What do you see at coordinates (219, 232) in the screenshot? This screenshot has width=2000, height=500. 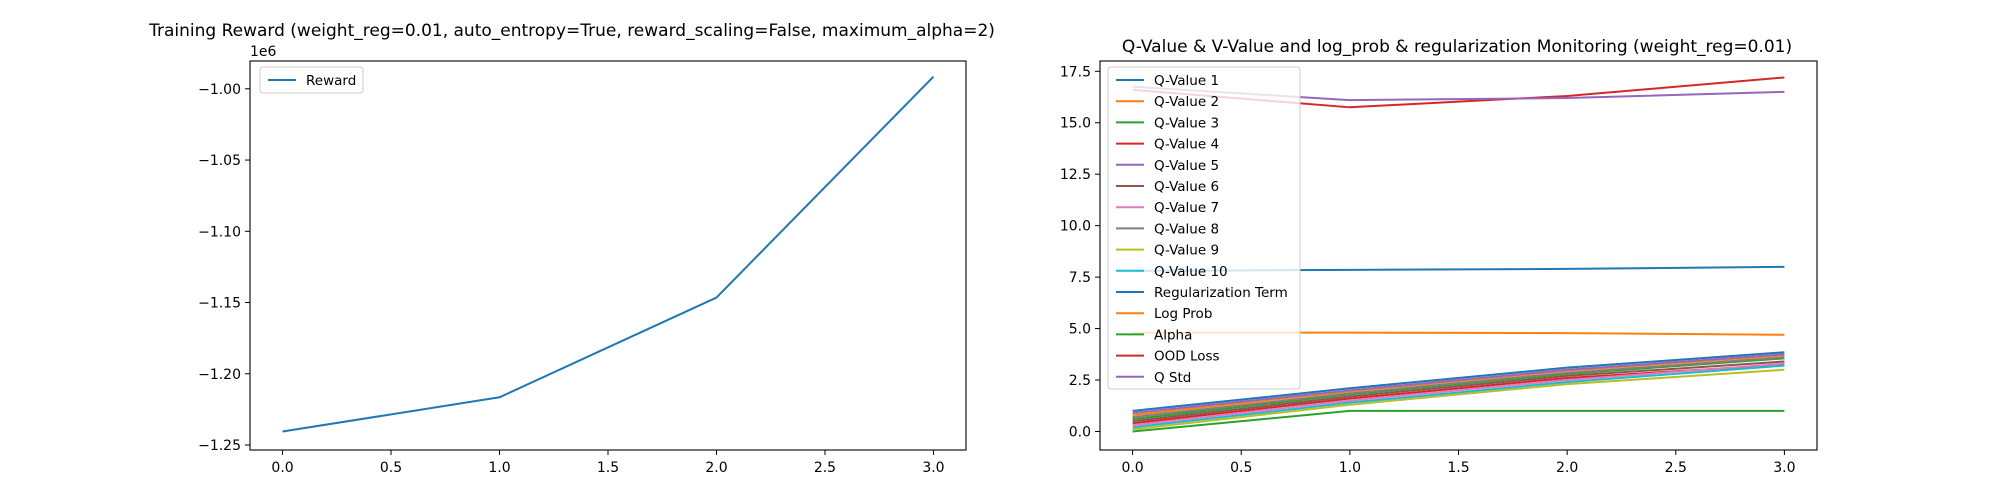 I see `y-tick-label: −1.10` at bounding box center [219, 232].